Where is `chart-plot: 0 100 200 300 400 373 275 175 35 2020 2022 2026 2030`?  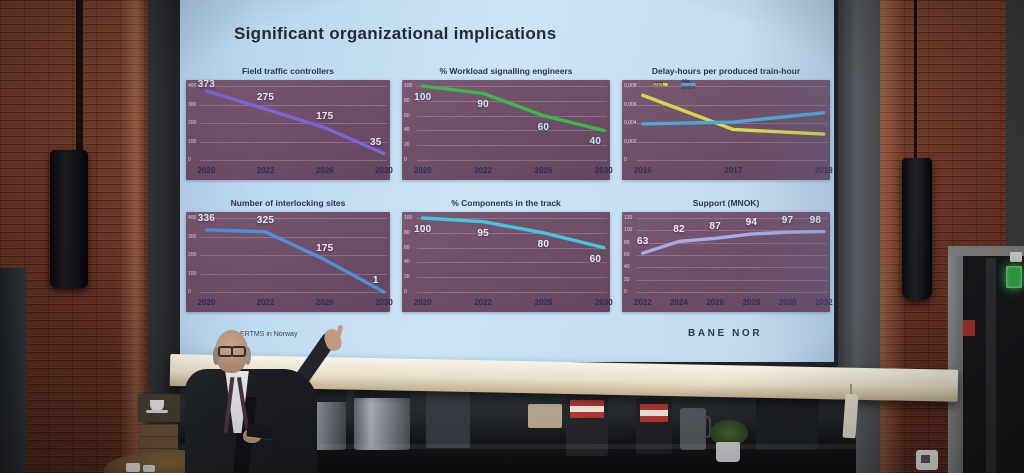
chart-plot: 0 100 200 300 400 373 275 175 35 2020 2022 2026 2030 is located at coordinates (289, 129).